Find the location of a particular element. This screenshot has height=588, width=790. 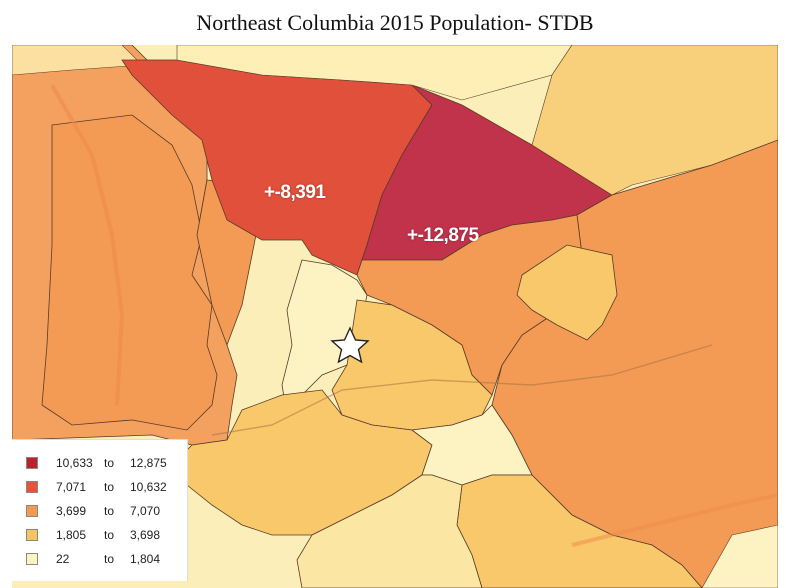

legend-row: 1,805 to 3,698 is located at coordinates (108, 535).